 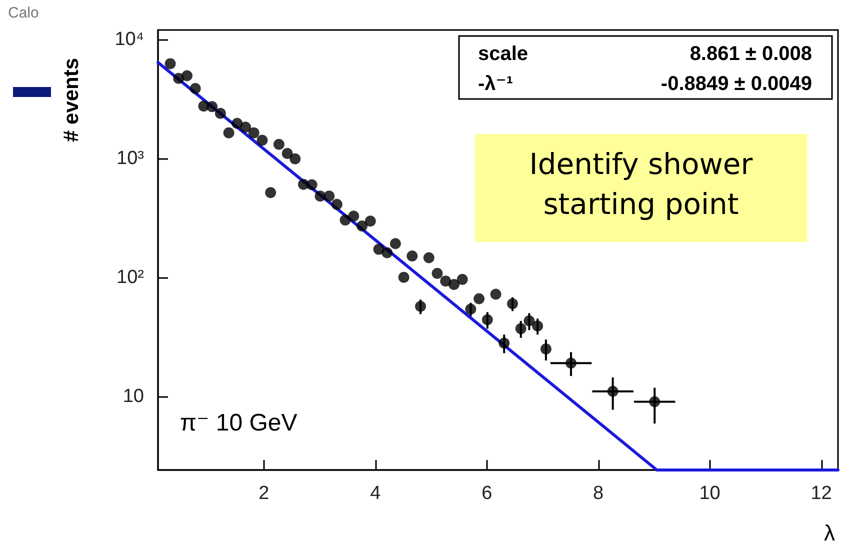 What do you see at coordinates (709, 493) in the screenshot?
I see `x-tick-label: 10` at bounding box center [709, 493].